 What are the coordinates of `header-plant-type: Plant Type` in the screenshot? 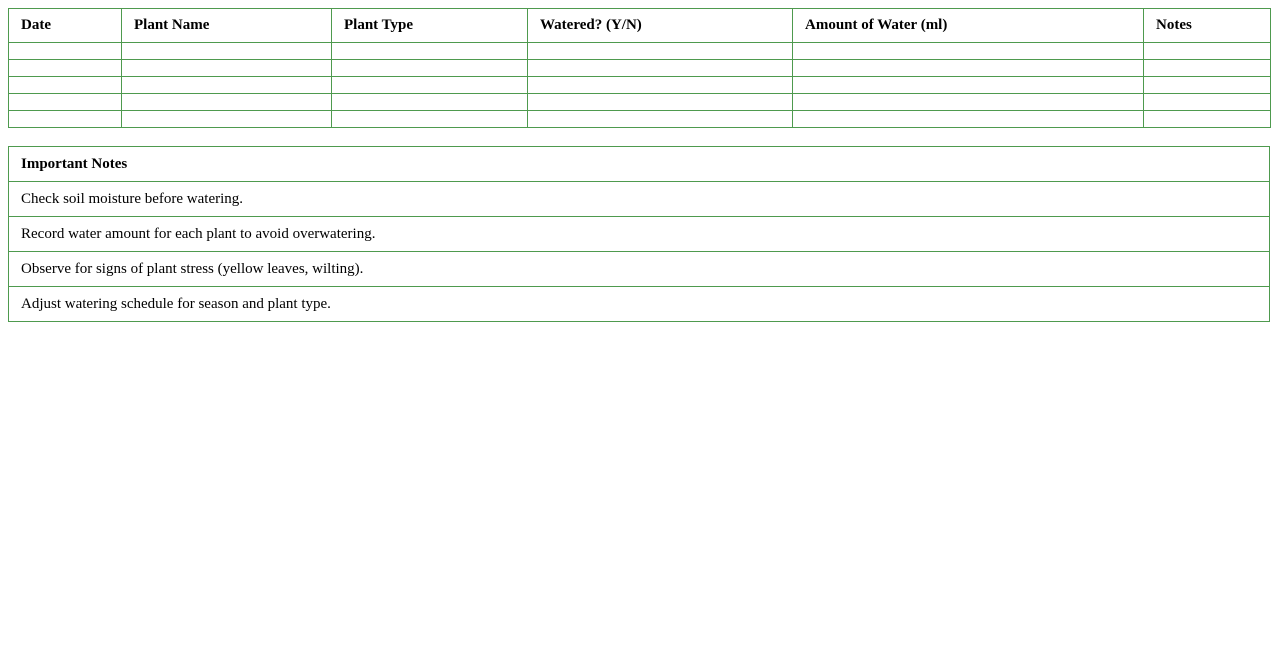 It's located at (429, 25).